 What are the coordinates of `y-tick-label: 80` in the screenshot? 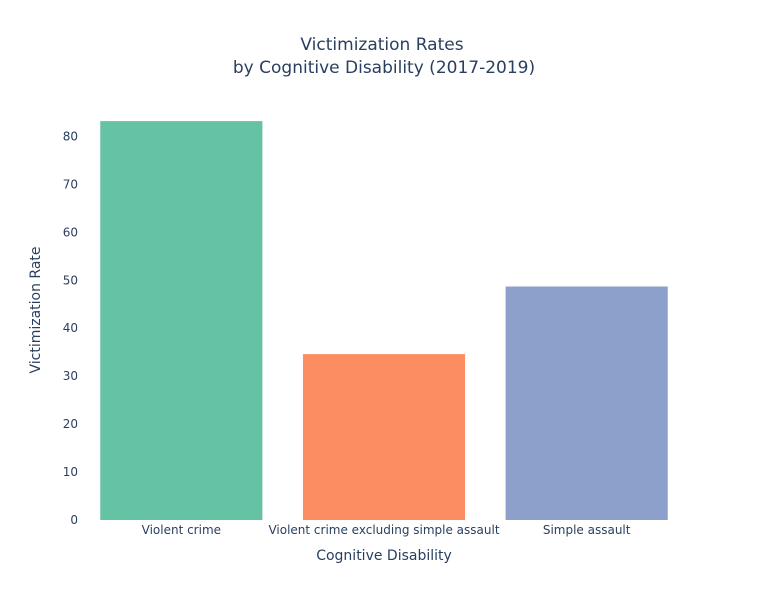 It's located at (70, 136).